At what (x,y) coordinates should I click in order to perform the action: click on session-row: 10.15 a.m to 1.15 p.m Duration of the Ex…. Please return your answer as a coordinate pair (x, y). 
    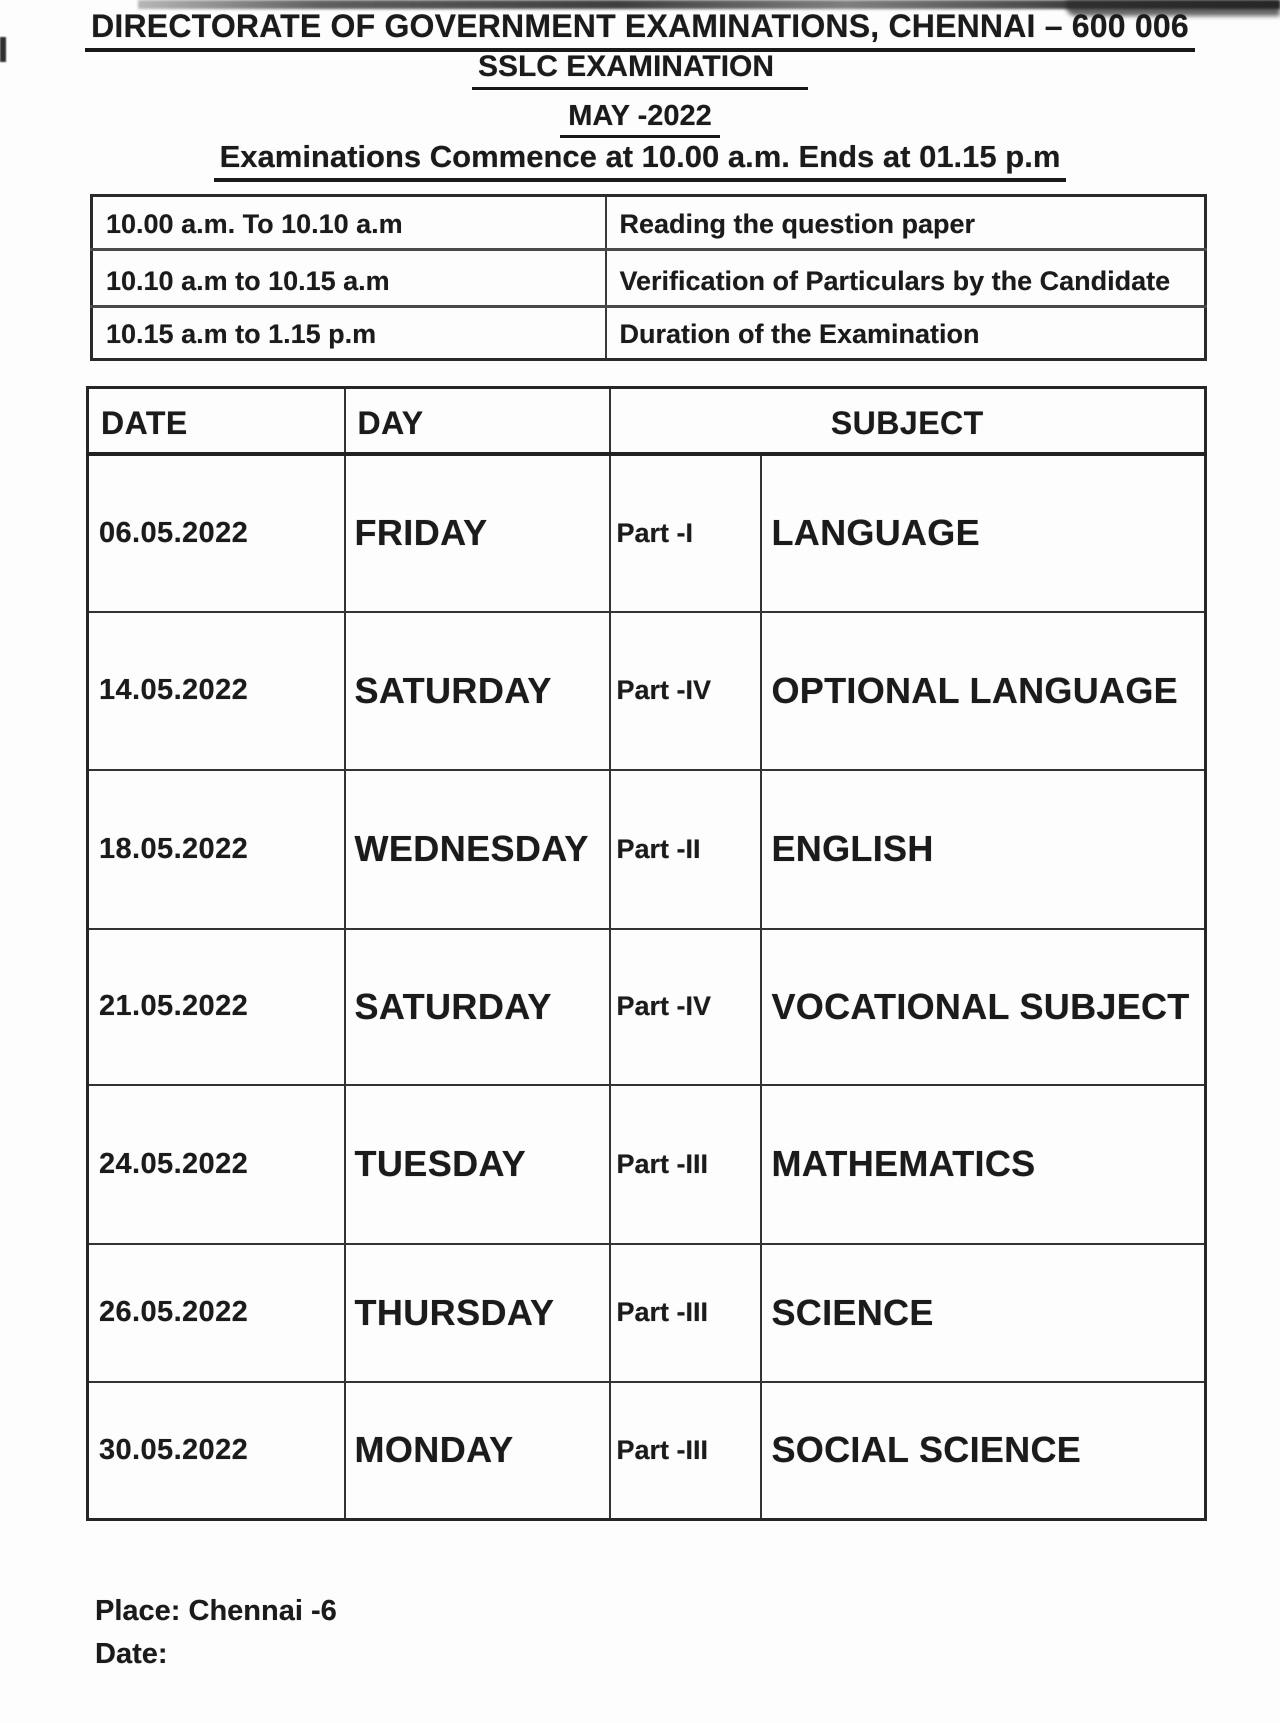
    Looking at the image, I should click on (648, 333).